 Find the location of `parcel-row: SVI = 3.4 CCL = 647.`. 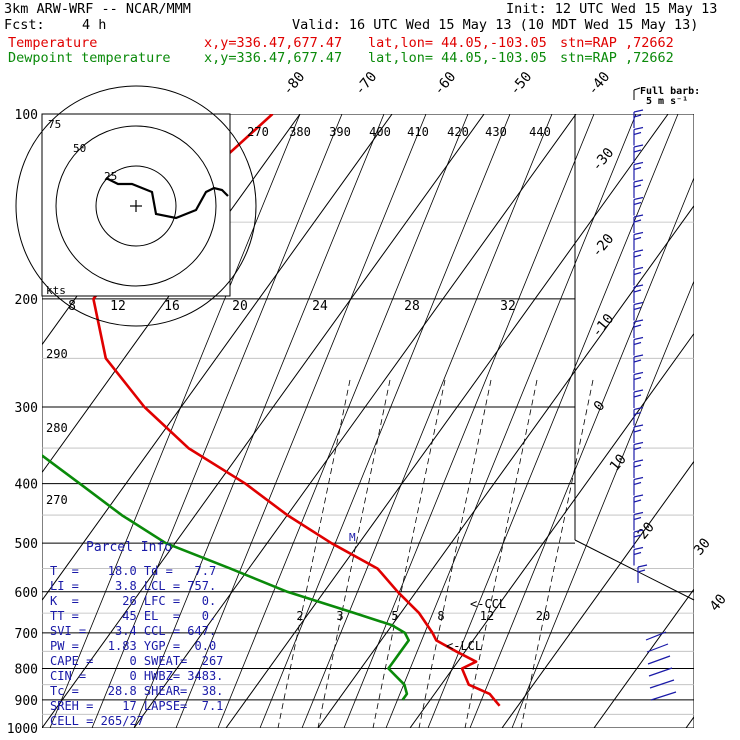

parcel-row: SVI = 3.4 CCL = 647. is located at coordinates (133, 631).